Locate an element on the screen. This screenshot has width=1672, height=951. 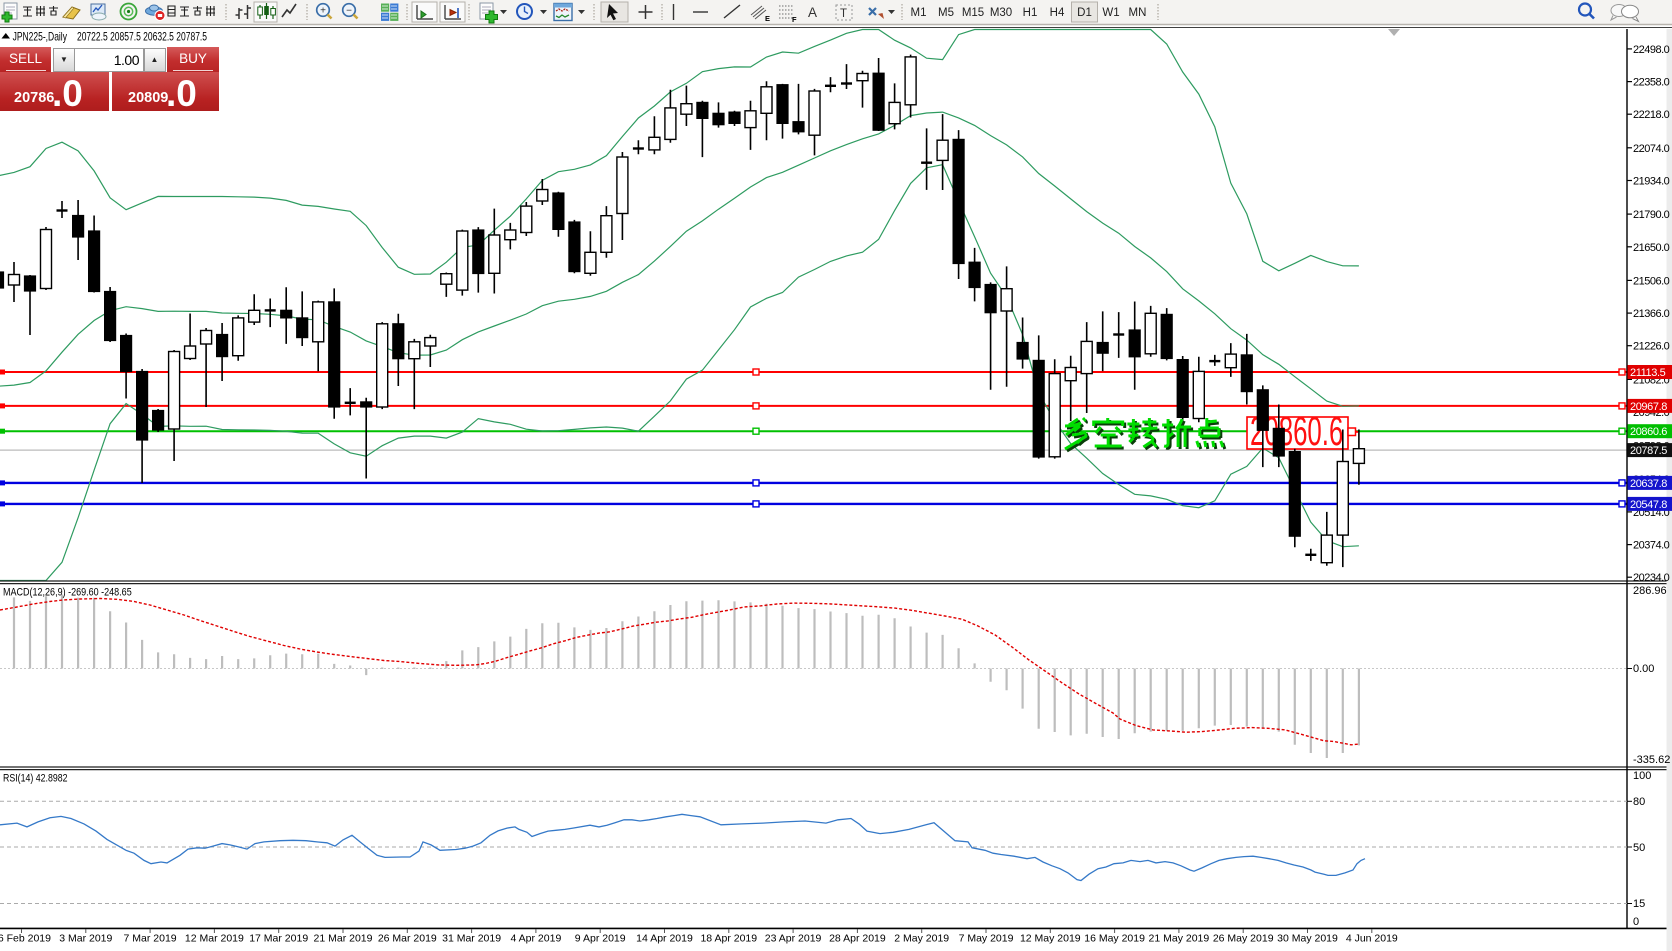
svg-text: T is located at coordinates (843, 14).